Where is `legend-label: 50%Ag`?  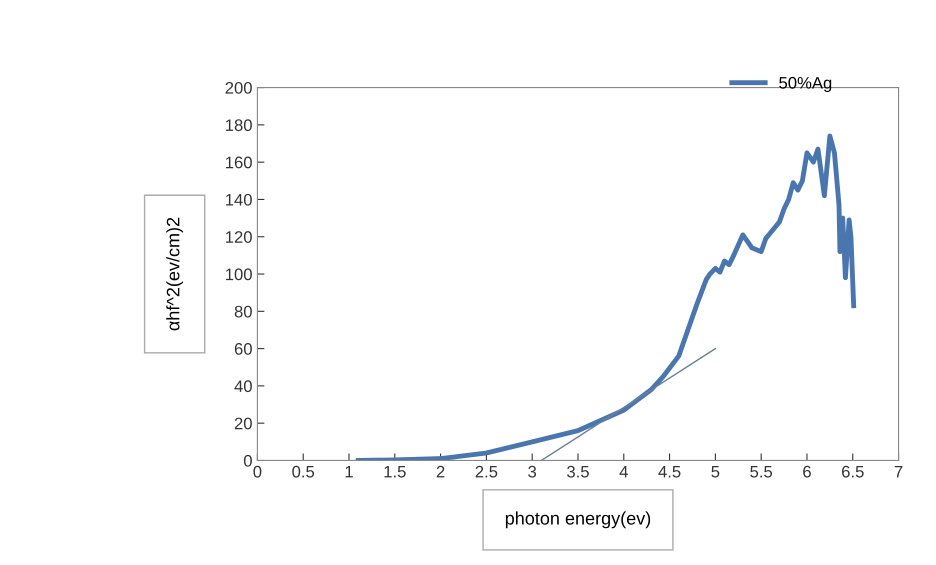 legend-label: 50%Ag is located at coordinates (805, 84).